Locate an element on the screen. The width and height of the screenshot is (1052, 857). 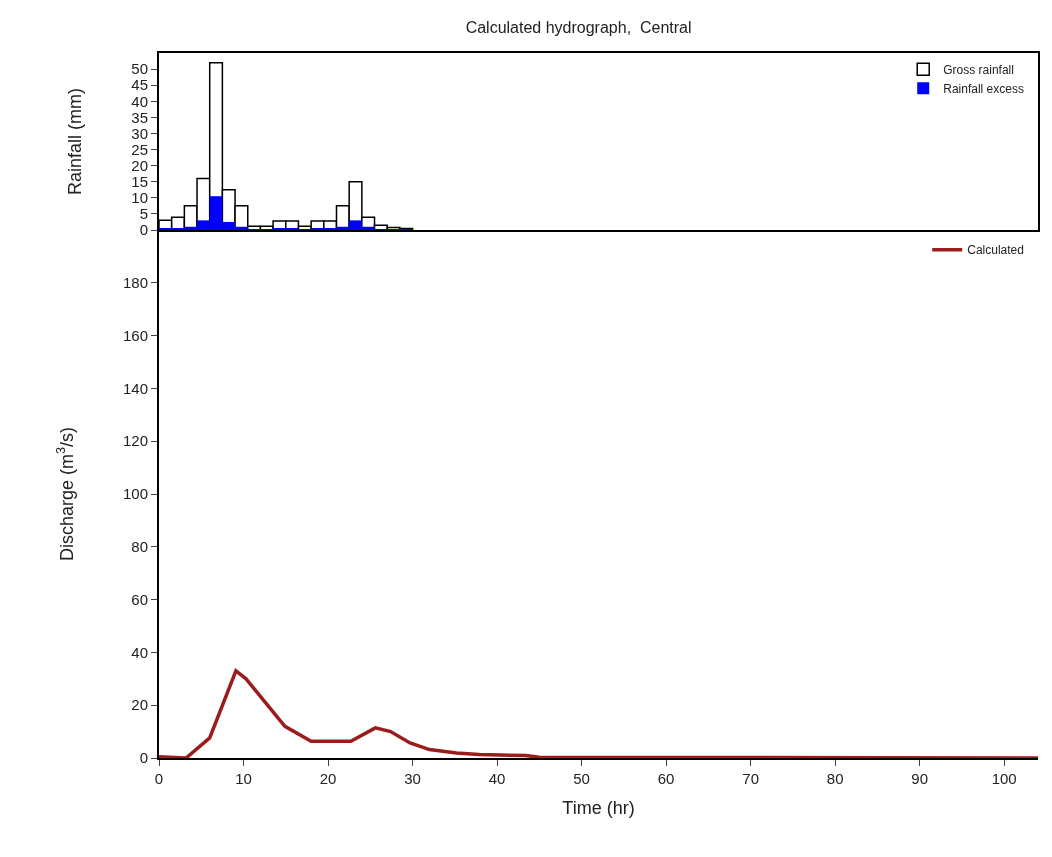
y-tick-label: 10 is located at coordinates (139, 198).